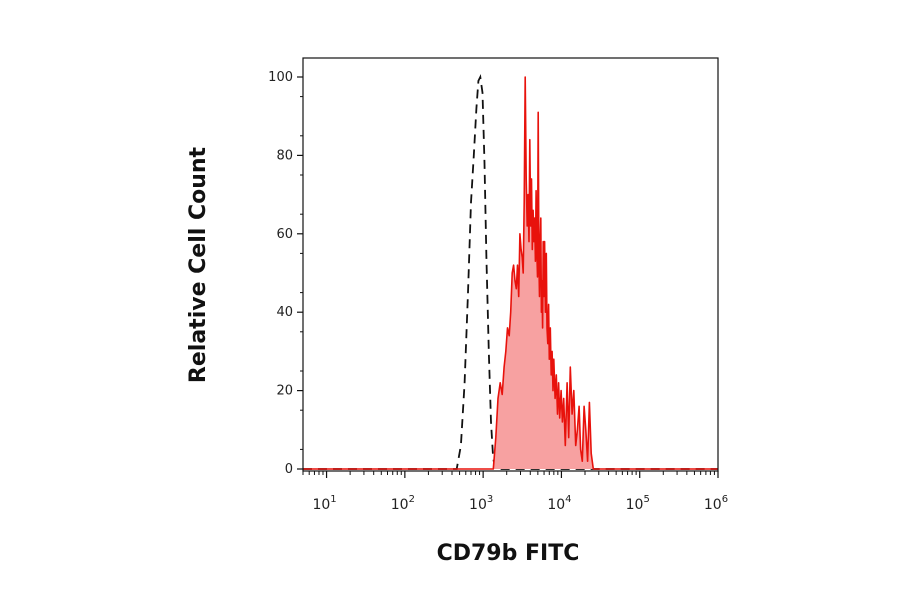 The width and height of the screenshot is (900, 594). I want to click on y-tick-label: 20, so click(284, 391).